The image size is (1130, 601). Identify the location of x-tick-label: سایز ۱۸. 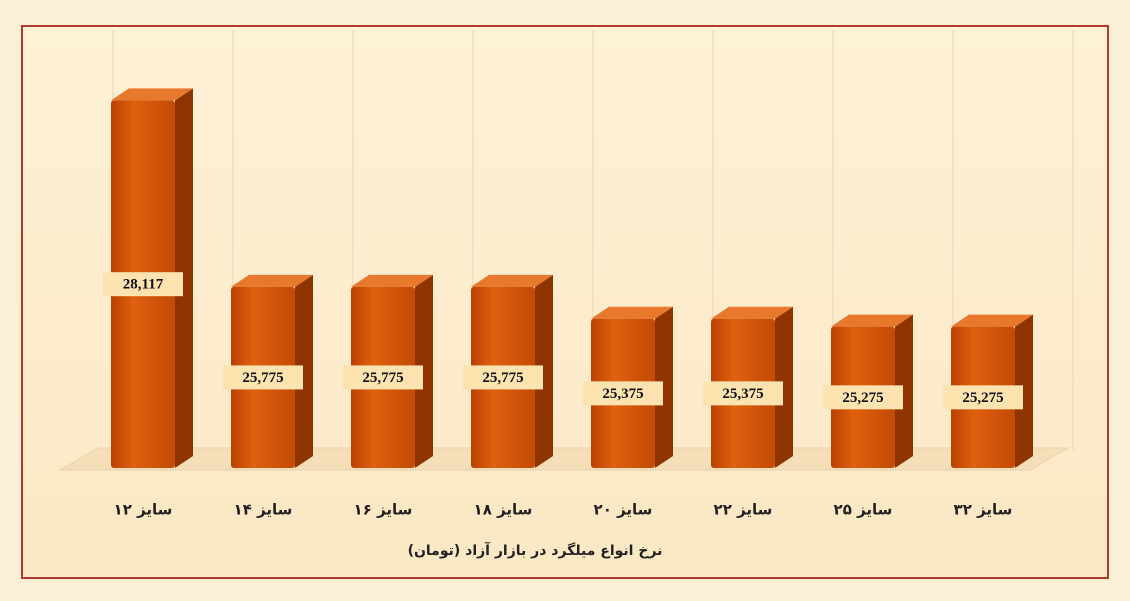
(503, 510).